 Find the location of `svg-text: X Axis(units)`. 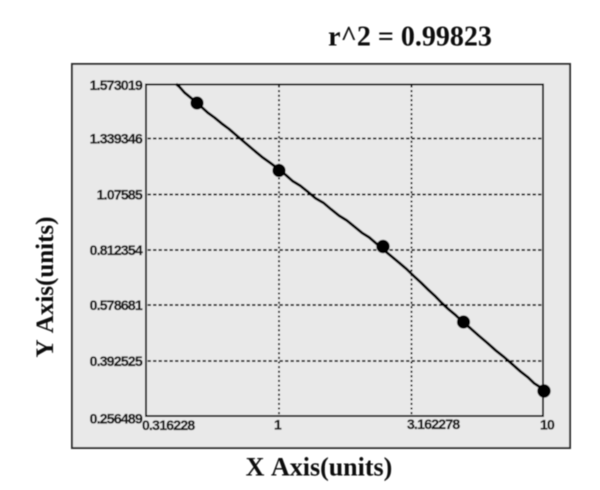

svg-text: X Axis(units) is located at coordinates (319, 467).